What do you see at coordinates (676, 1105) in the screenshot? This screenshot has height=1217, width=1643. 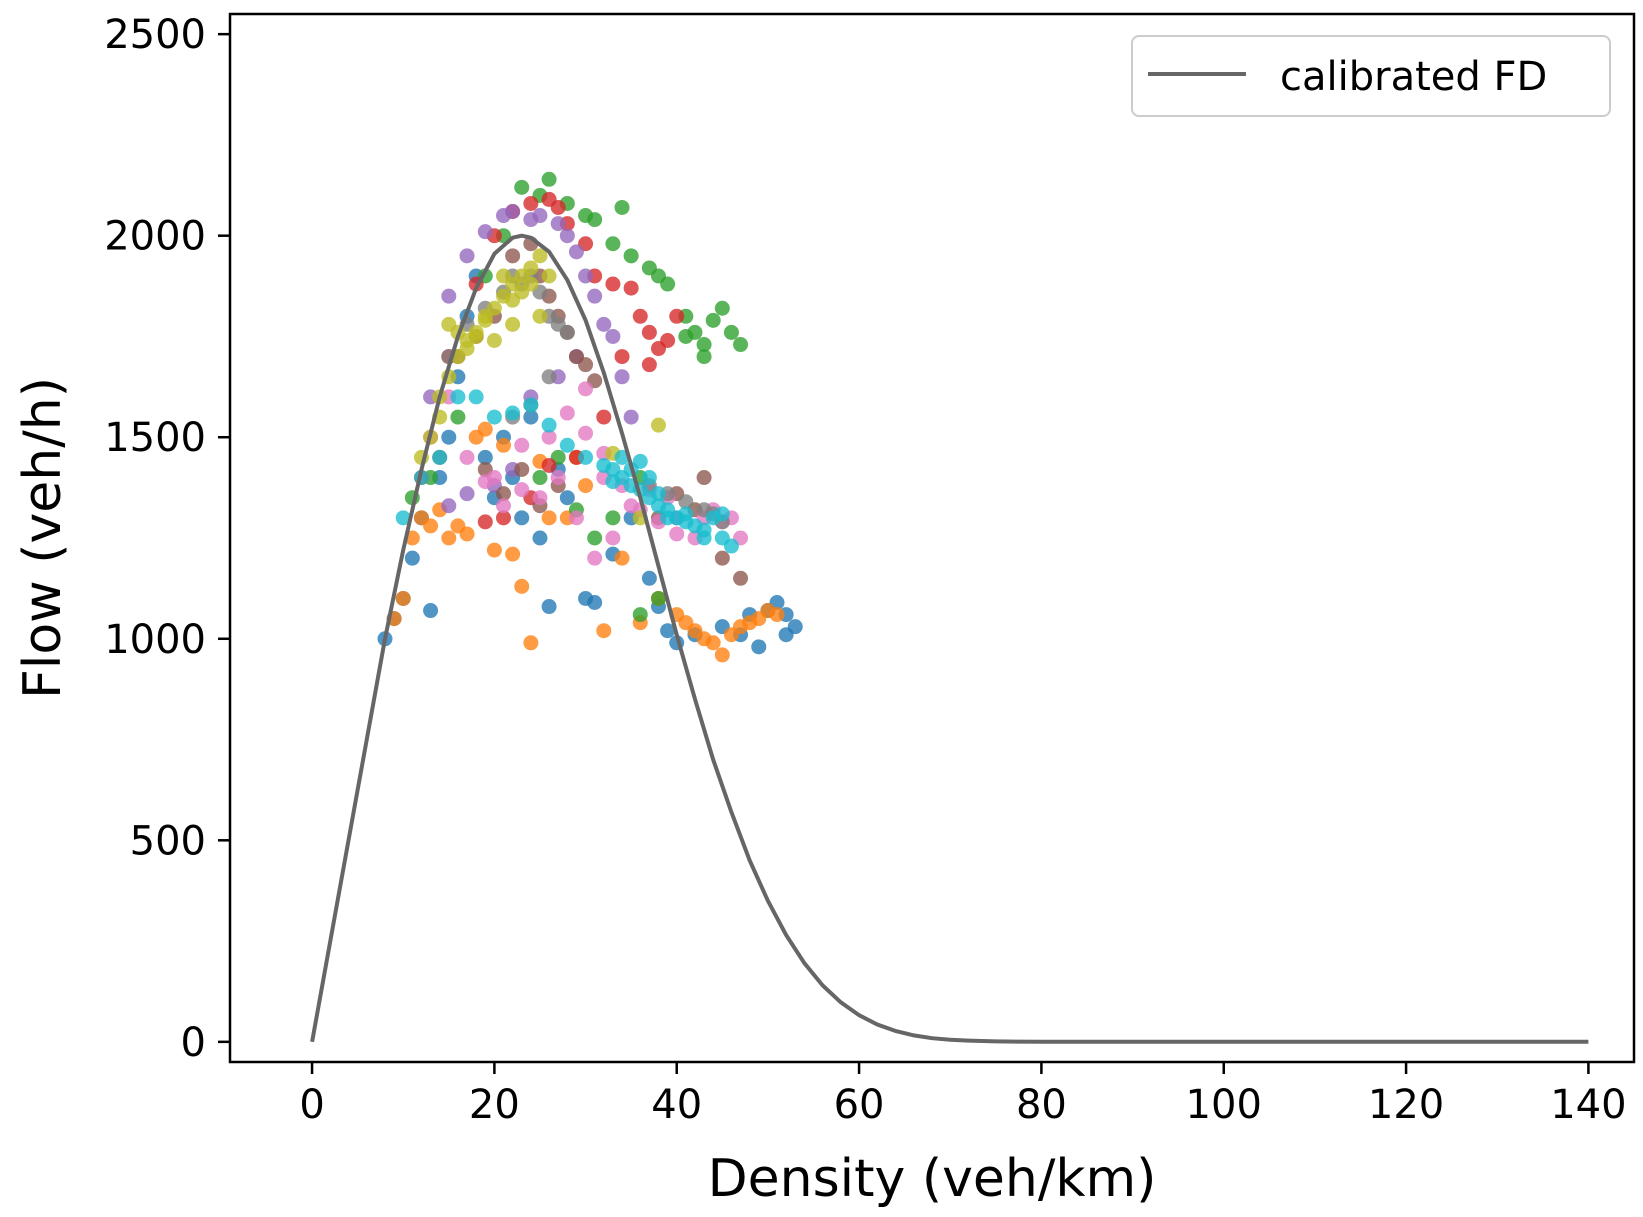 I see `x-tick-label-40: 40` at bounding box center [676, 1105].